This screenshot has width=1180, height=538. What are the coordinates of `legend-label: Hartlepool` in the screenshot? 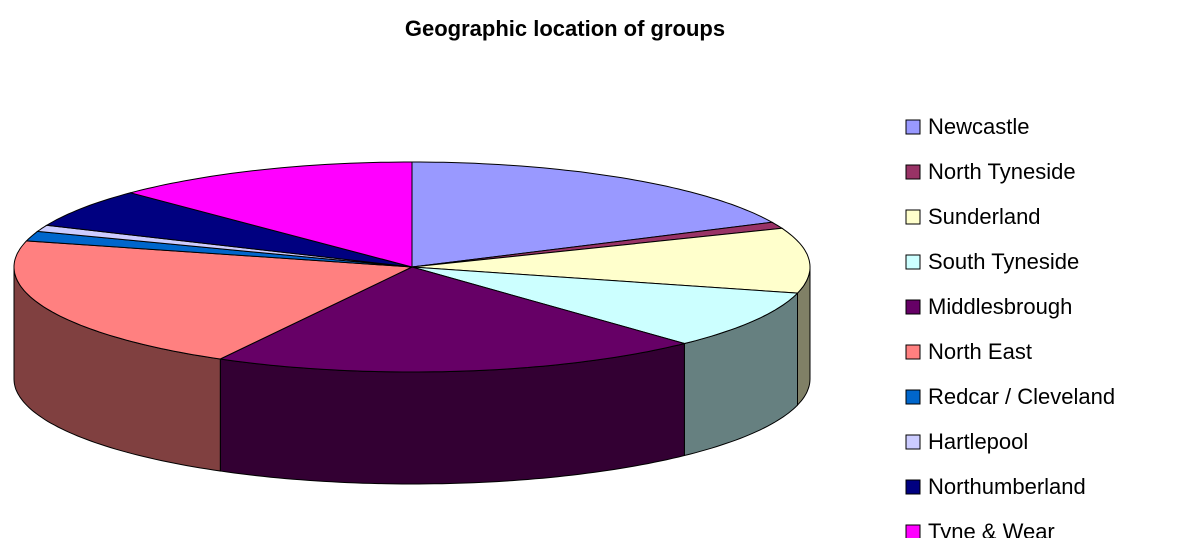 It's located at (978, 441).